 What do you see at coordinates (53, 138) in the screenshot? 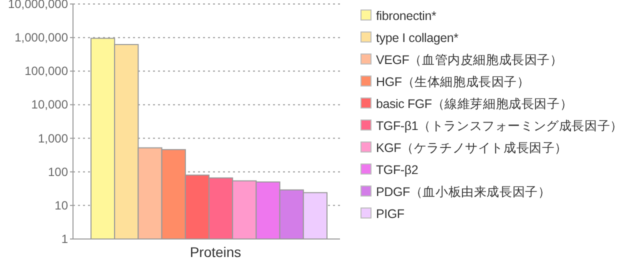
I see `y-tick-label: 1,000` at bounding box center [53, 138].